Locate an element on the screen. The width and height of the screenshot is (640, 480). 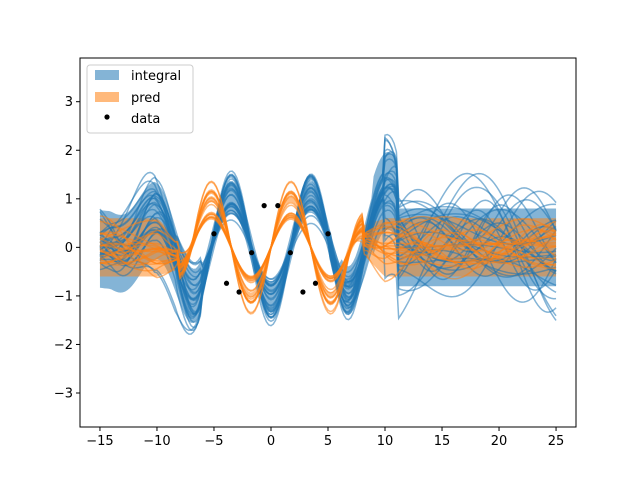
legend-swatch-pred is located at coordinates (107, 97).